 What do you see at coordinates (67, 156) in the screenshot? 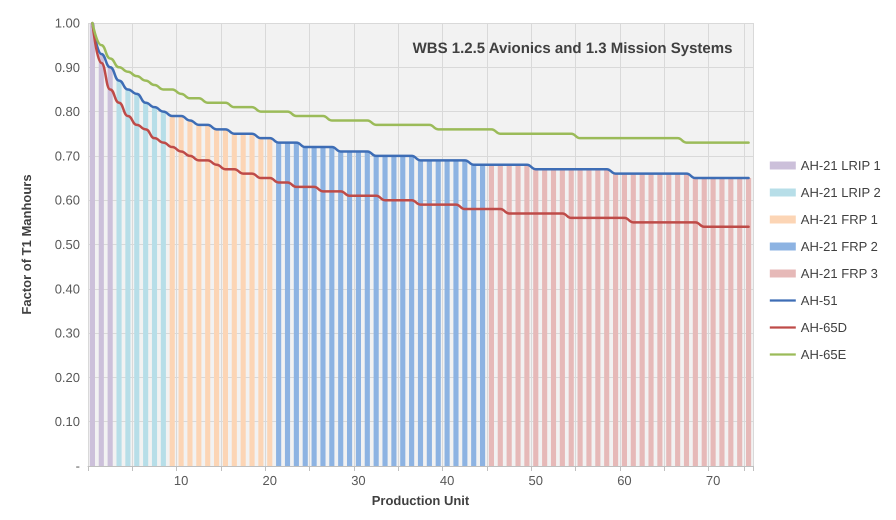
I see `y-tick-label: 0.70` at bounding box center [67, 156].